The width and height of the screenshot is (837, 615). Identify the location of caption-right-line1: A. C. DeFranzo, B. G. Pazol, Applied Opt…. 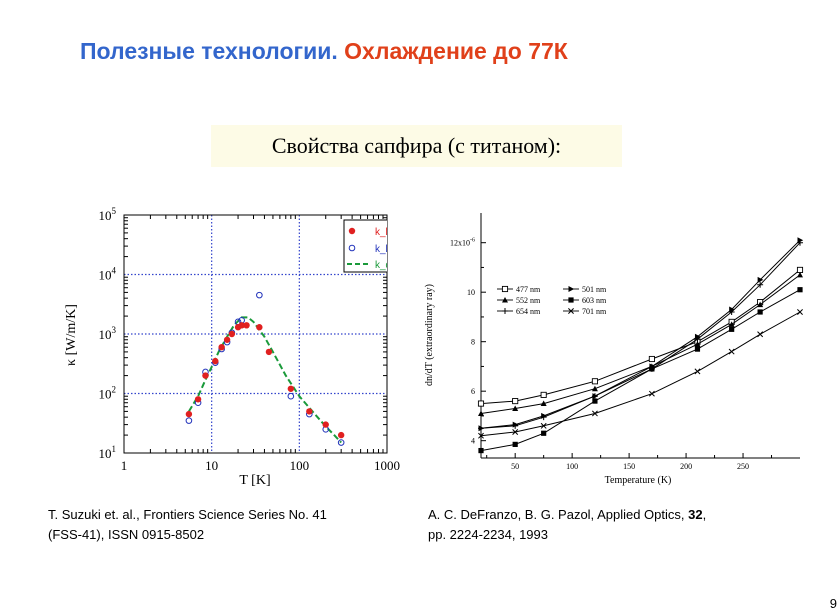
(567, 515).